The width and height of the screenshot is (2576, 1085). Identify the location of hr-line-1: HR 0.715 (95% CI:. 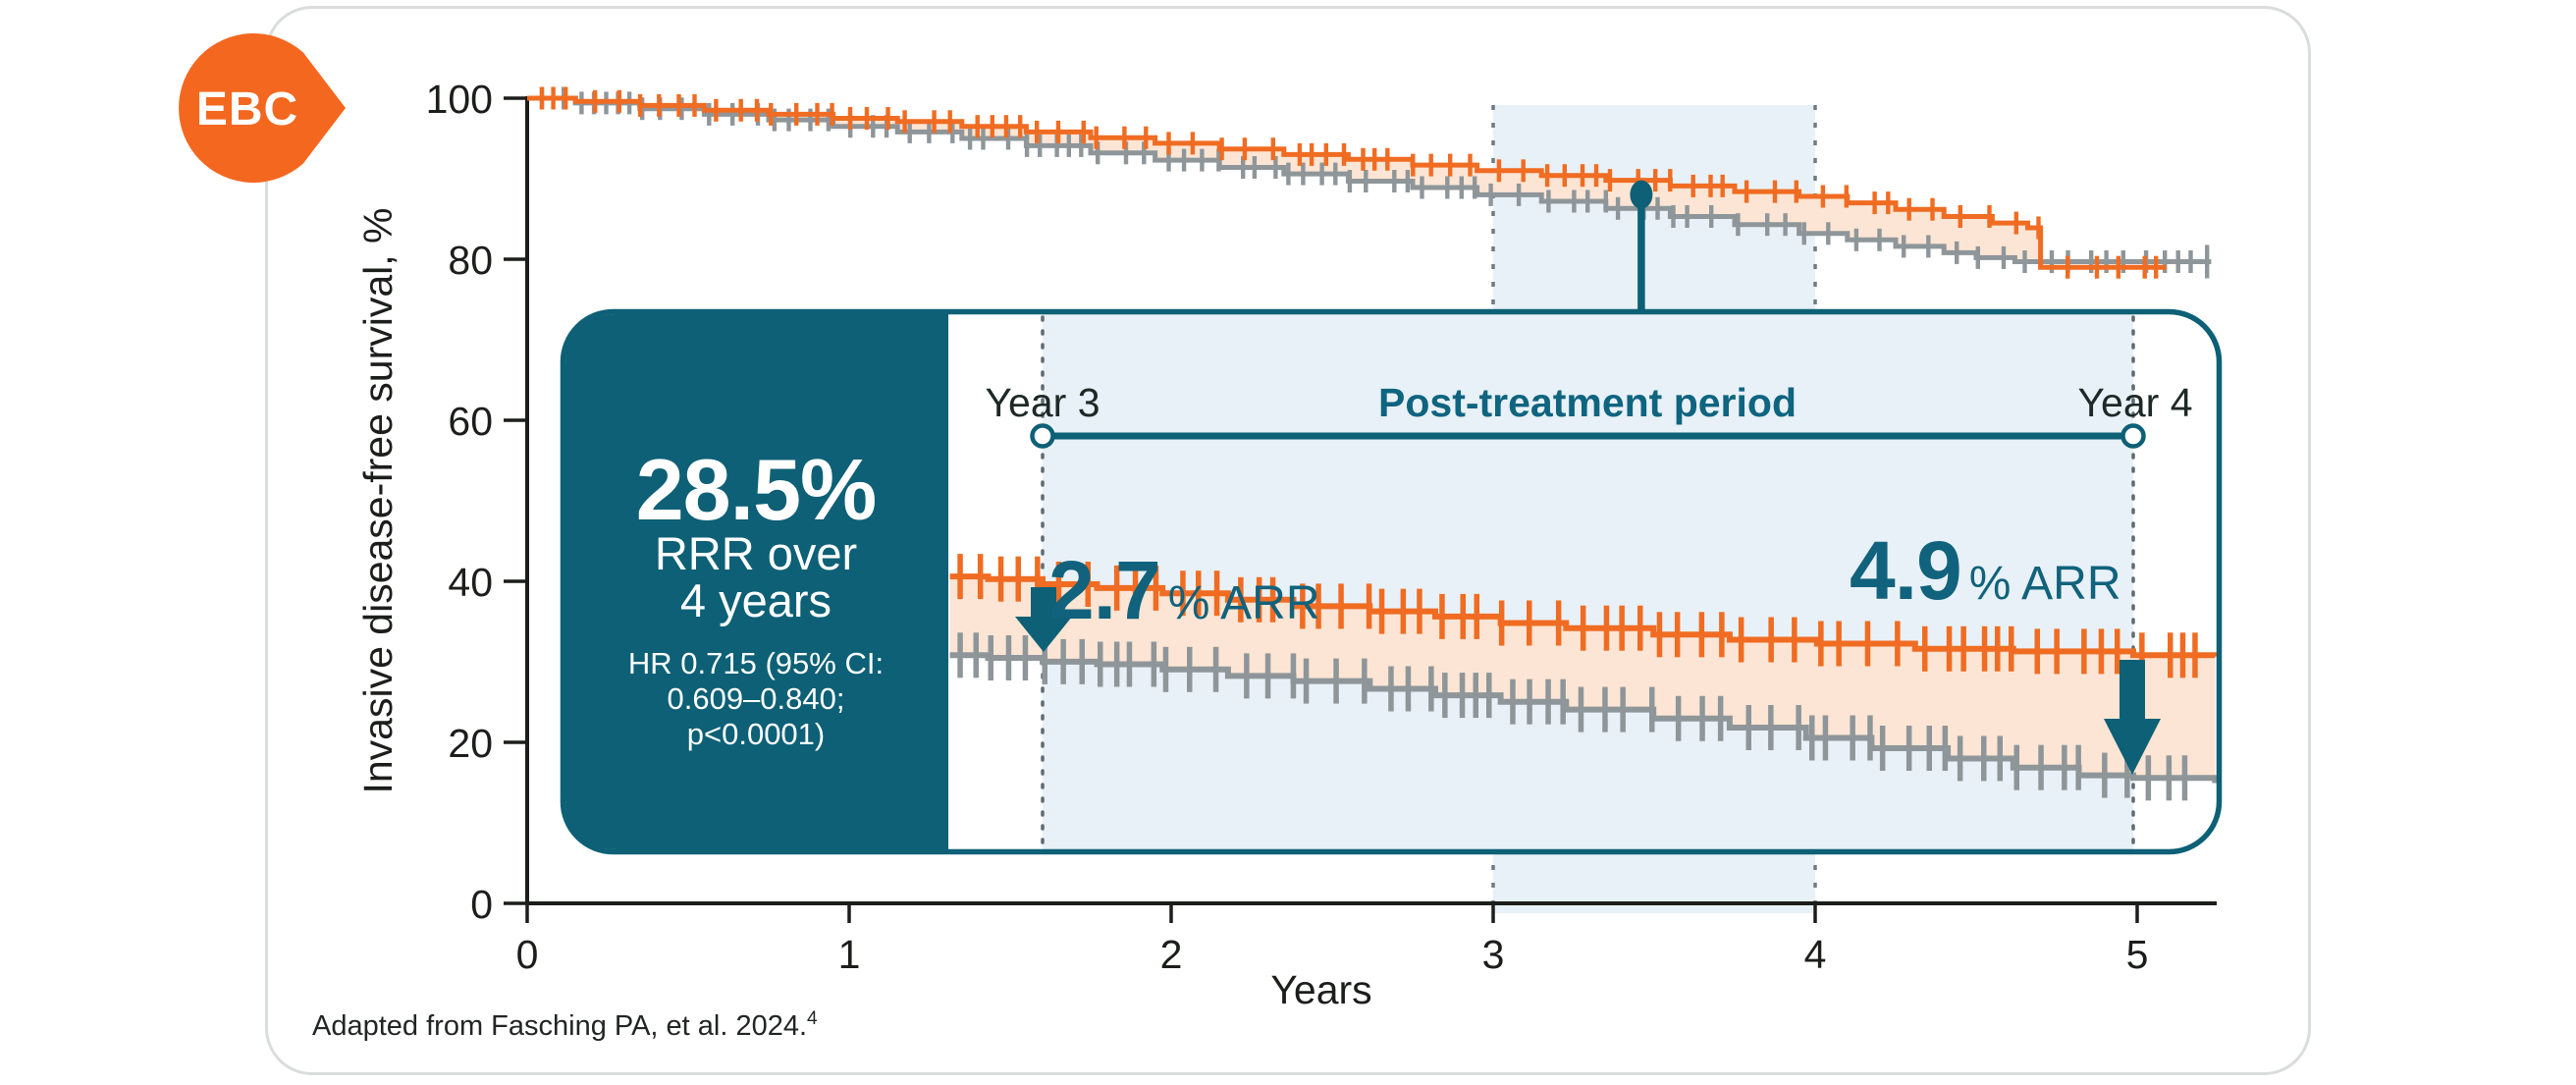
(756, 663).